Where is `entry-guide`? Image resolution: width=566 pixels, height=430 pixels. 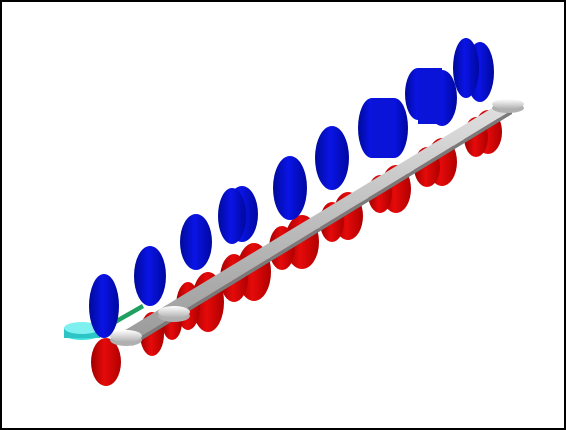 entry-guide is located at coordinates (104, 322).